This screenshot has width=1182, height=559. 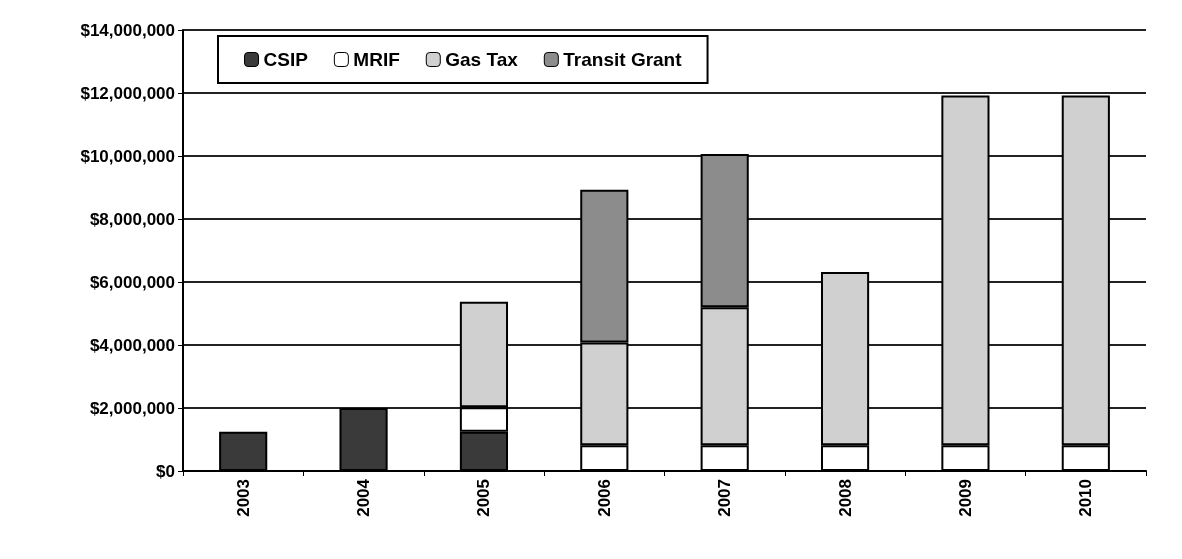 I want to click on legend-label: Transit Grant, so click(x=623, y=59).